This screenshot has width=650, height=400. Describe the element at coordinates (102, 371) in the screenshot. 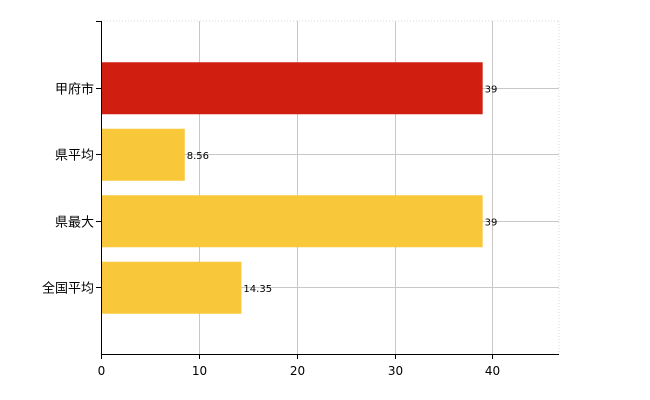

I see `x-tick-label: 0` at that location.